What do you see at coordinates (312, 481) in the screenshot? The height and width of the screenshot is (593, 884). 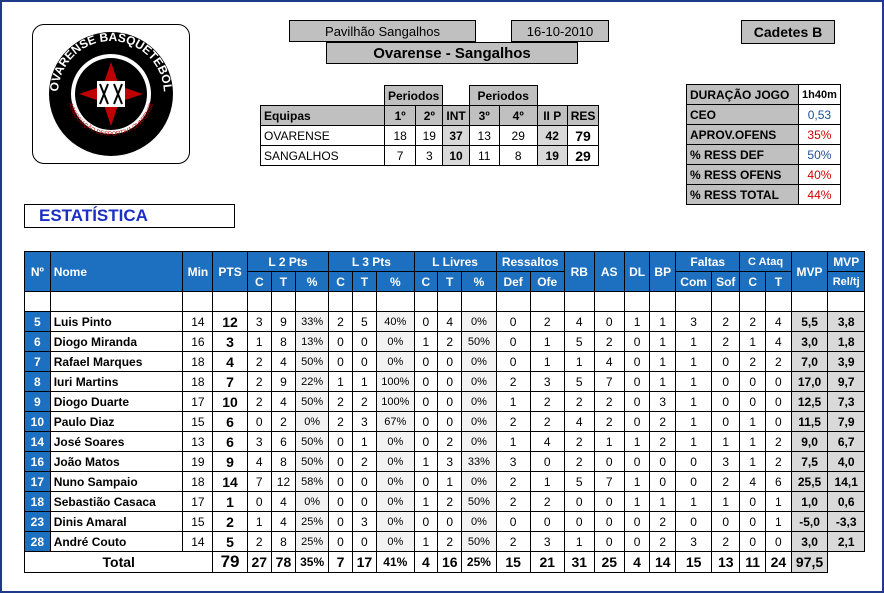 I see `cell-p2: 58%` at bounding box center [312, 481].